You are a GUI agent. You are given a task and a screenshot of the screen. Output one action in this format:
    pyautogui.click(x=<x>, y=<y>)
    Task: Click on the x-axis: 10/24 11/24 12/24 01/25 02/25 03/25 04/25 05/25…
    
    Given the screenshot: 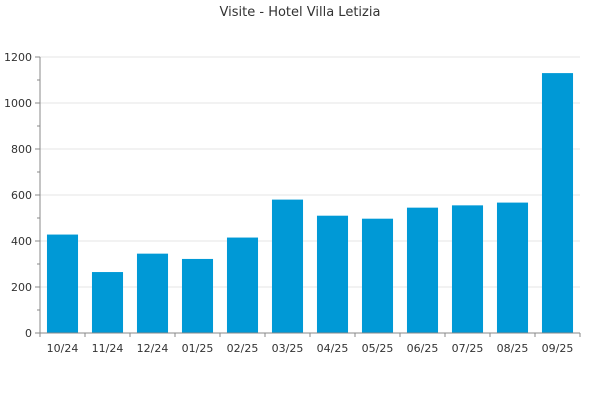 What is the action you would take?
    pyautogui.click(x=310, y=343)
    